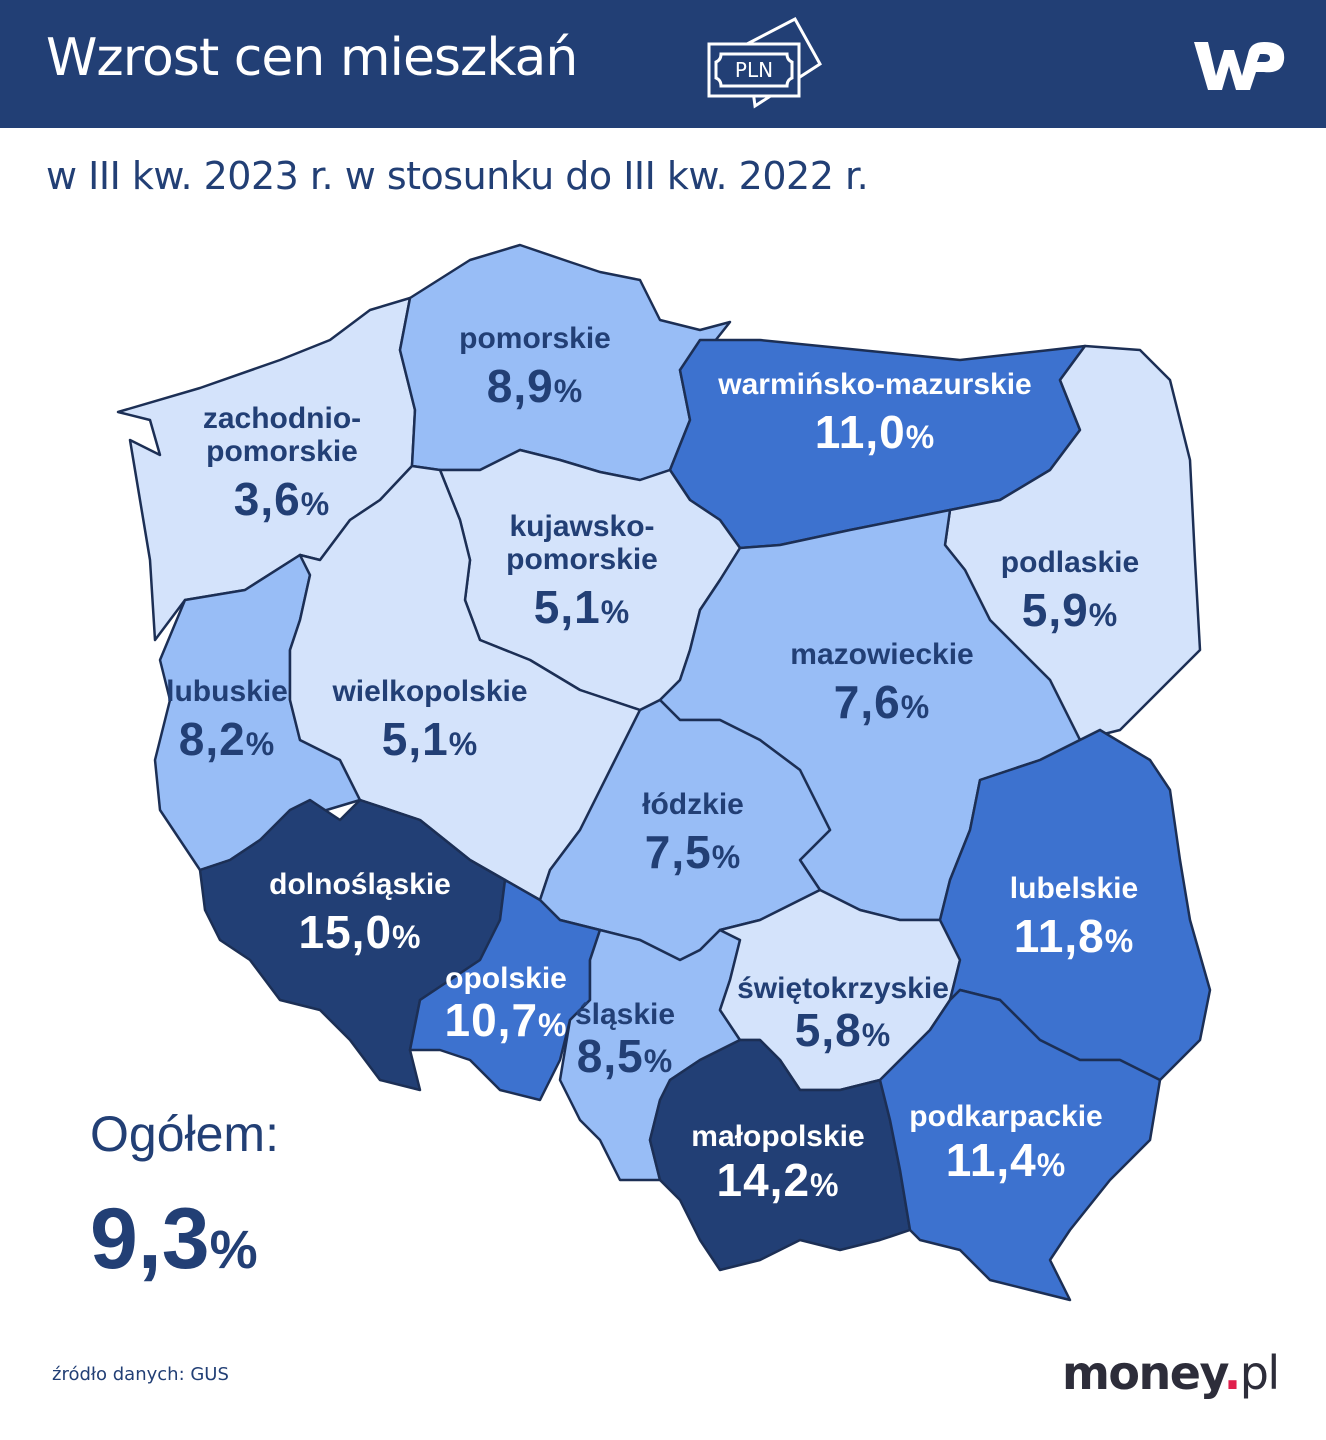 Image resolution: width=1326 pixels, height=1440 pixels. I want to click on label-mazowieckie: mazowieckie 7,6%, so click(882, 683).